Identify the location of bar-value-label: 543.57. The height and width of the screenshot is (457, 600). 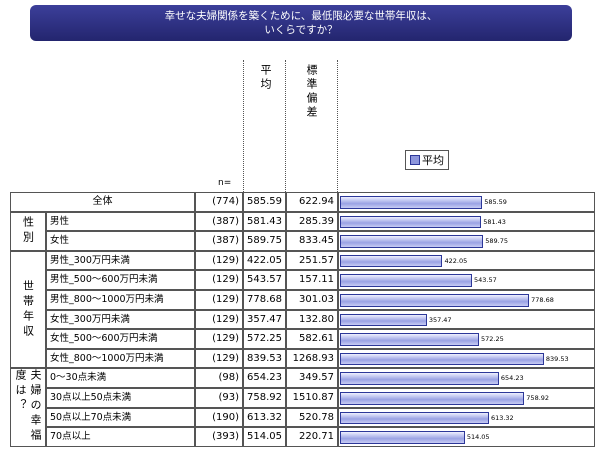
(485, 280).